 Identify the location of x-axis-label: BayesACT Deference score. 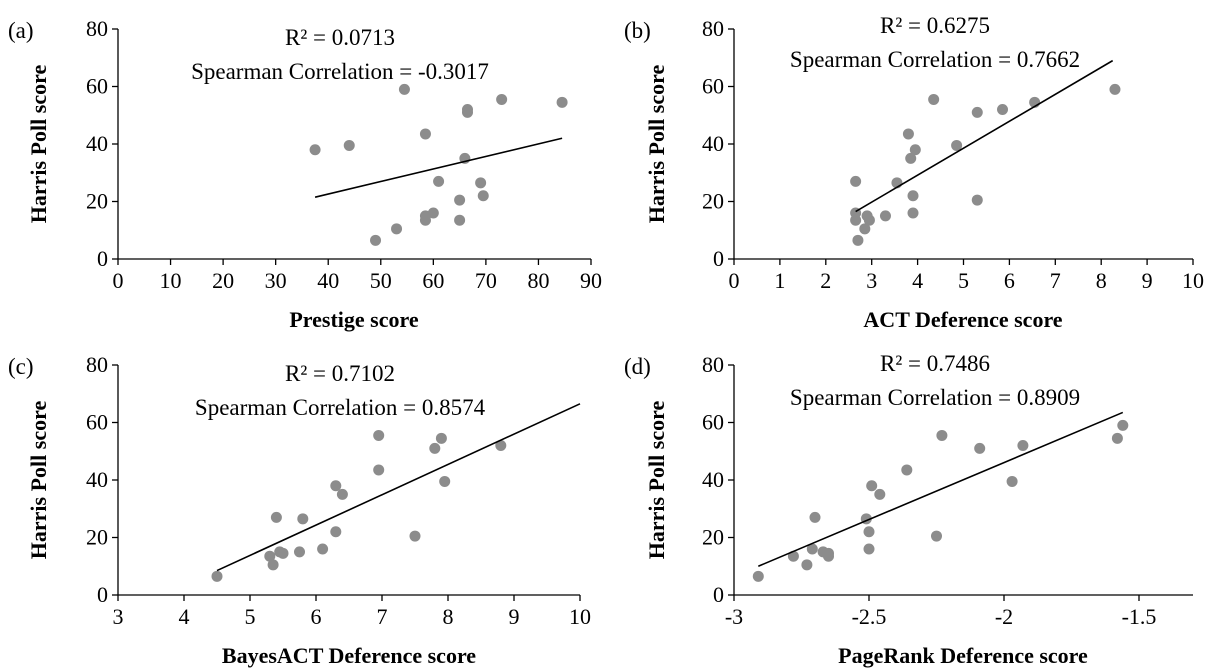
(349, 655).